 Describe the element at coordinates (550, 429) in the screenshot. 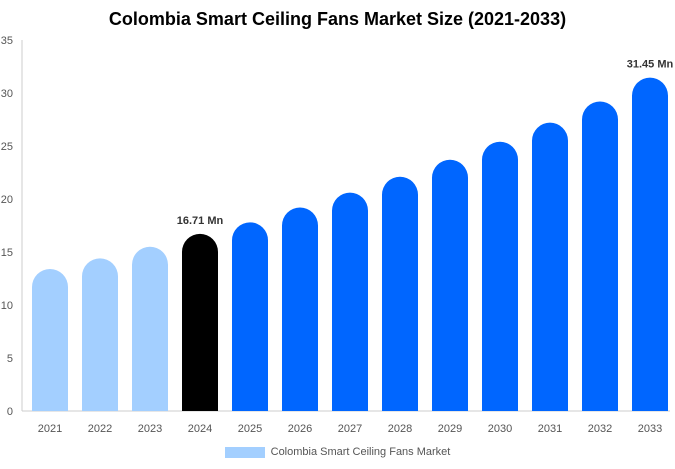

I see `x-tick-label: 2031` at that location.